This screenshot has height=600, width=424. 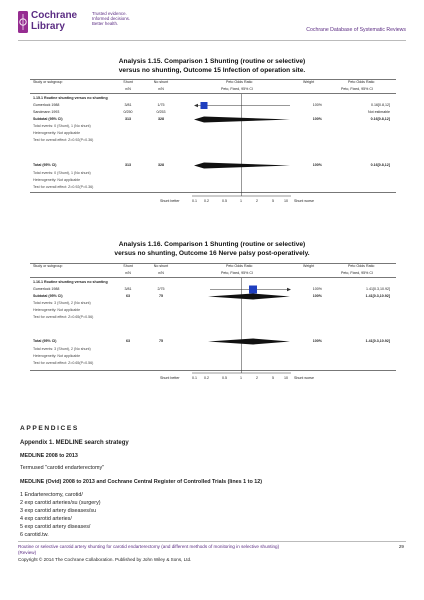 I want to click on database-name: Database of Systematic Reviews, so click(x=367, y=30).